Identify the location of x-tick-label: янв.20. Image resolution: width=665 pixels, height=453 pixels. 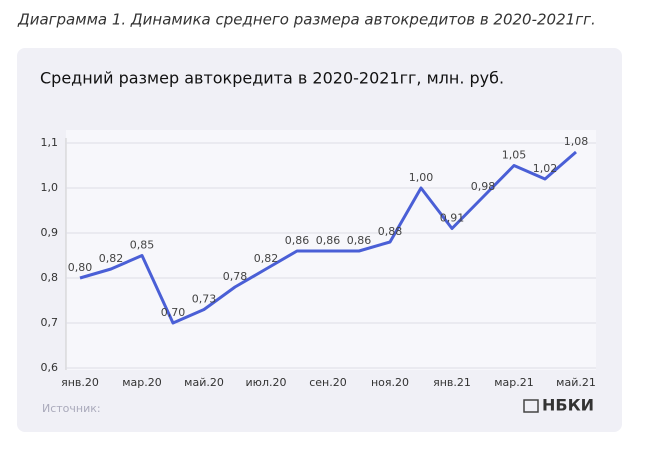
(80, 382).